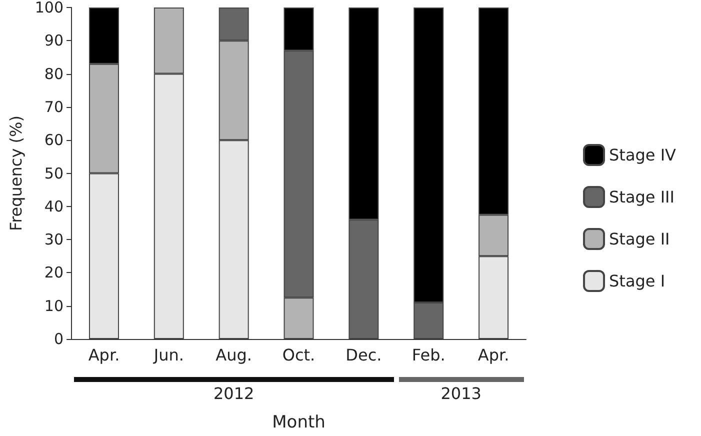 This screenshot has width=701, height=436. I want to click on legend-label: Stage II, so click(639, 239).